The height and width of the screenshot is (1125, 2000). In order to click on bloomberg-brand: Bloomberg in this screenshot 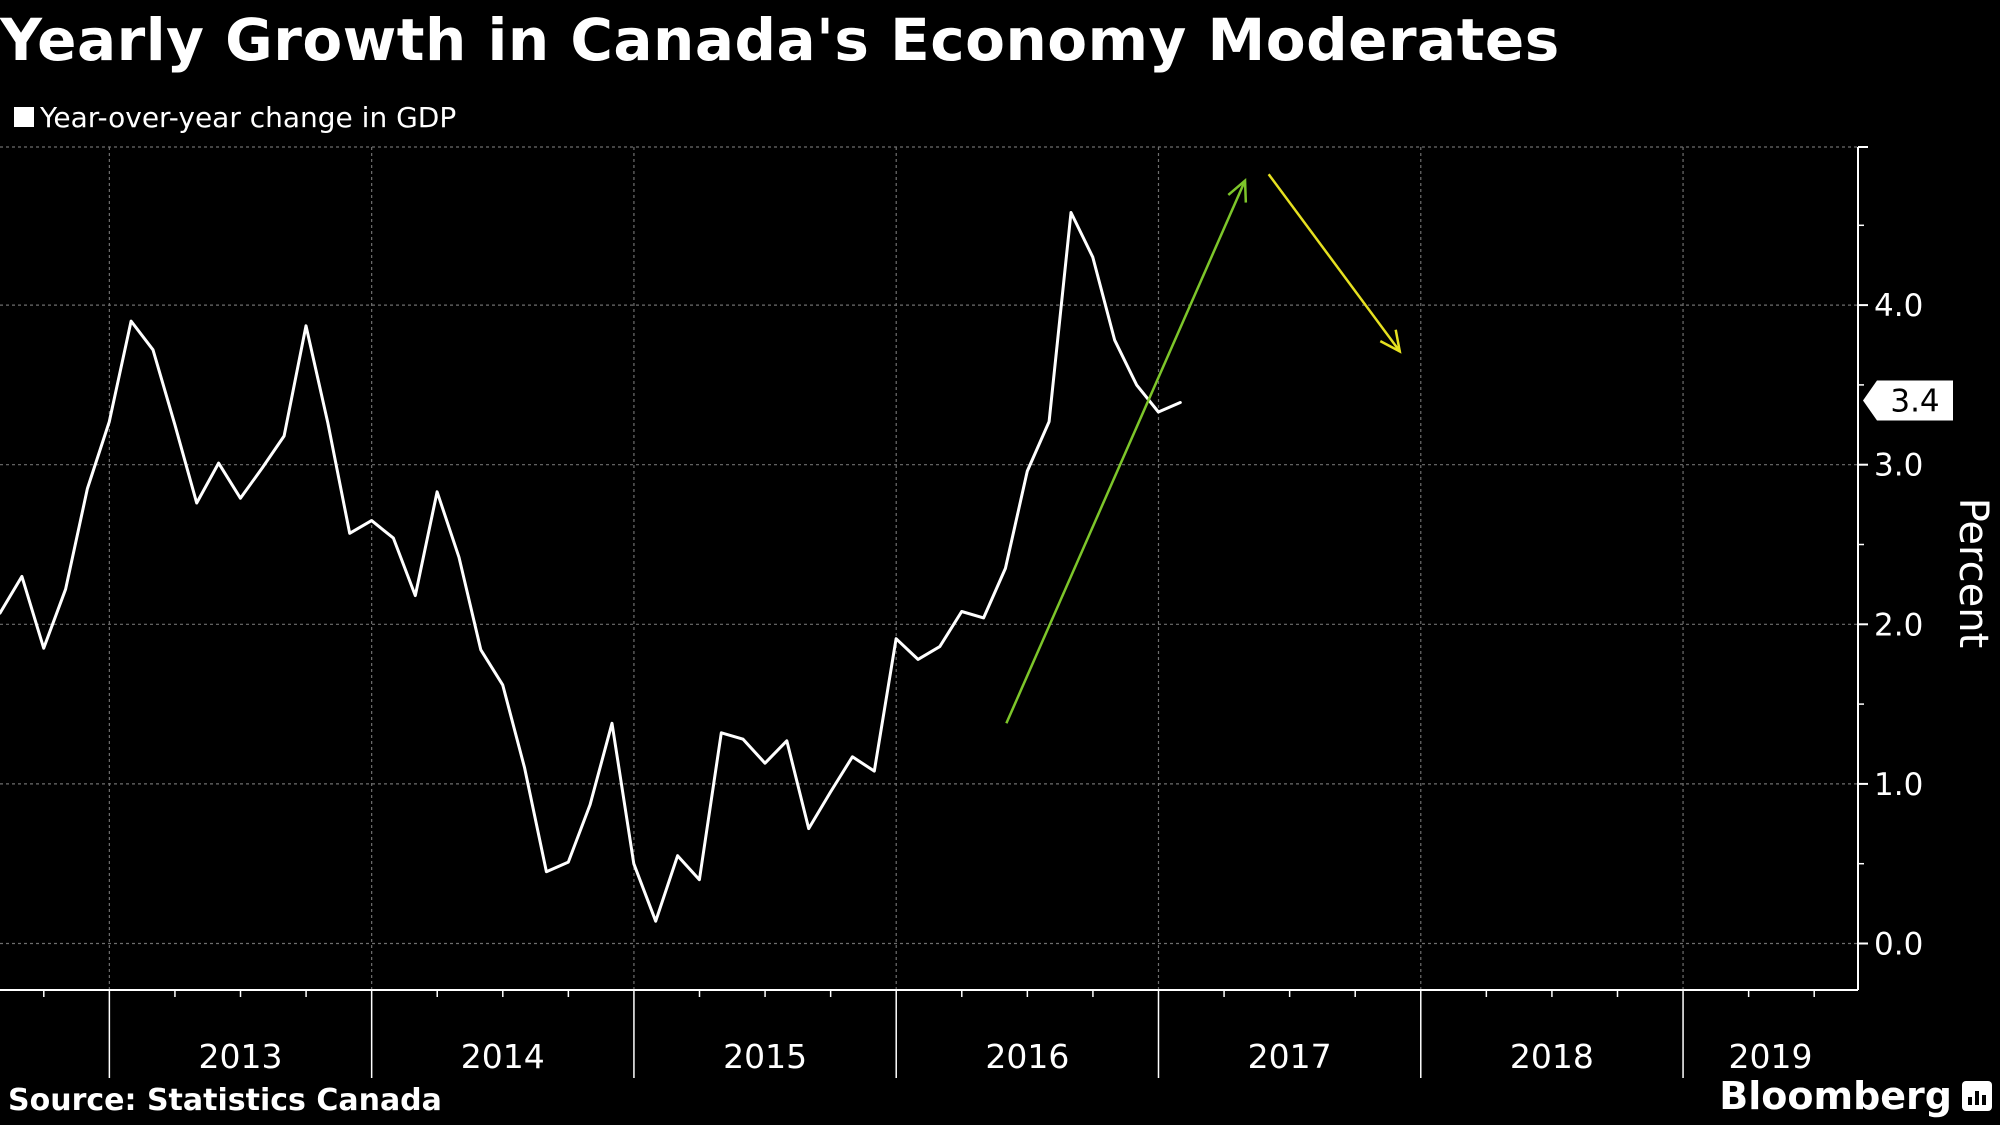, I will do `click(1855, 1096)`.